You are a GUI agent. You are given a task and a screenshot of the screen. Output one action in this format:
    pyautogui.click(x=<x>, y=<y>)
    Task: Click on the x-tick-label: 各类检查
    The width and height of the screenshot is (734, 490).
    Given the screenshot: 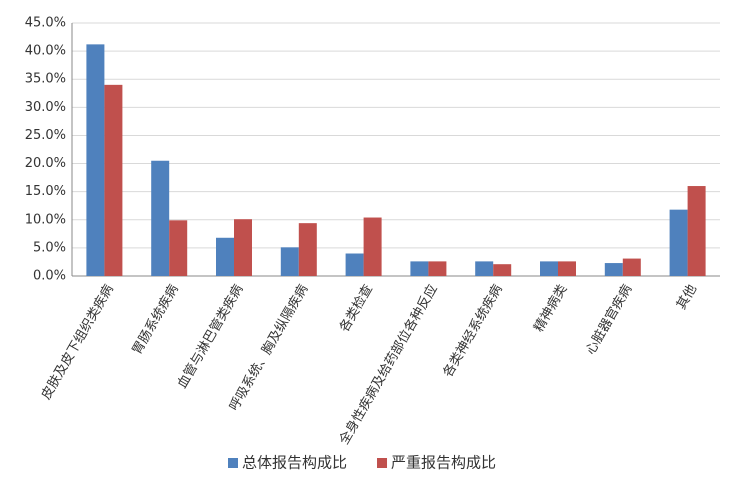 What is the action you would take?
    pyautogui.click(x=356, y=308)
    